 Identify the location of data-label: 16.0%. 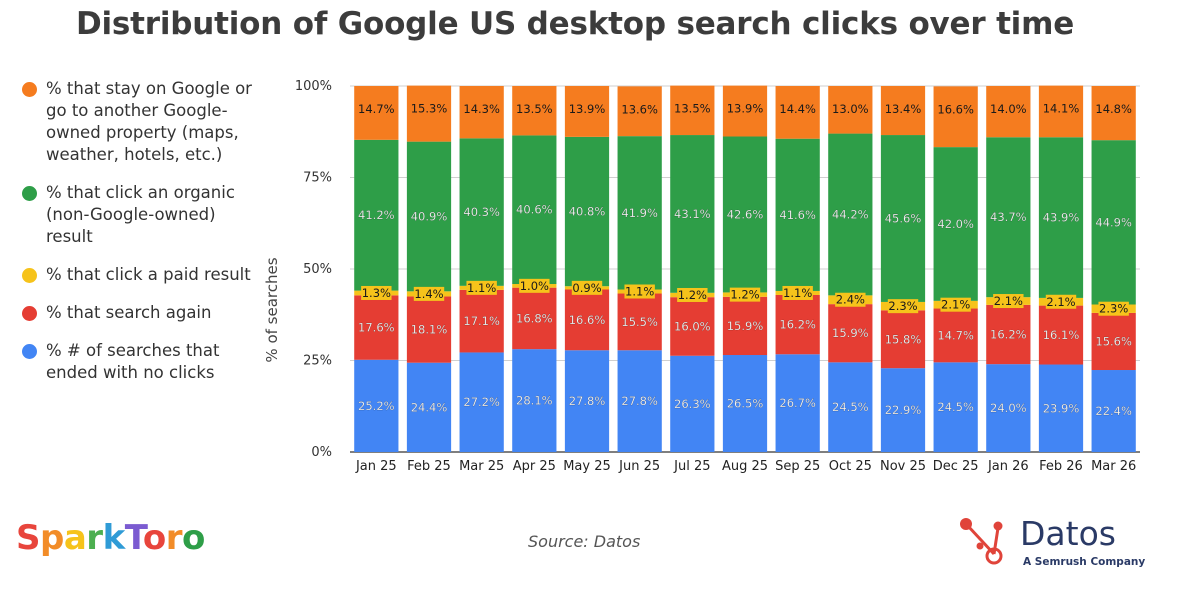
(692, 326).